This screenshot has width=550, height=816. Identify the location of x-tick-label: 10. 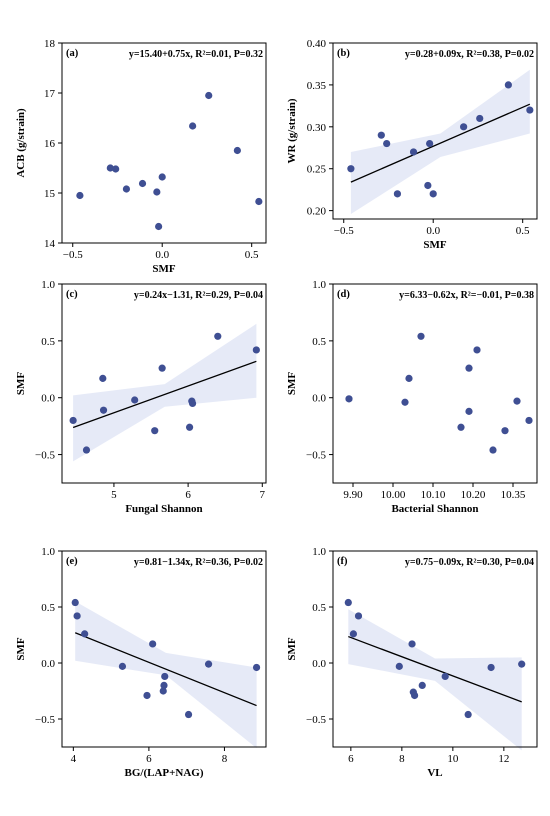
(453, 759).